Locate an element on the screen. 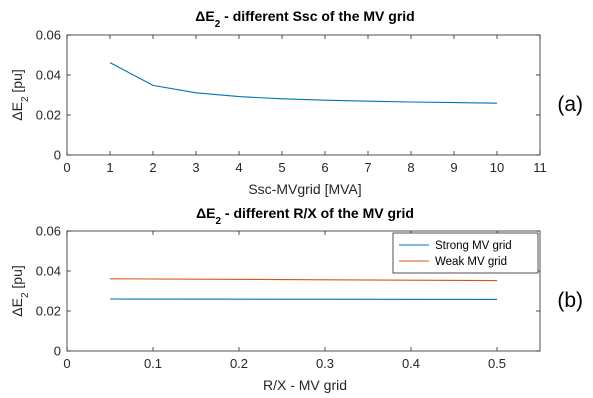 Image resolution: width=593 pixels, height=398 pixels. chart-a-y-tick-label: 0 is located at coordinates (57, 155).